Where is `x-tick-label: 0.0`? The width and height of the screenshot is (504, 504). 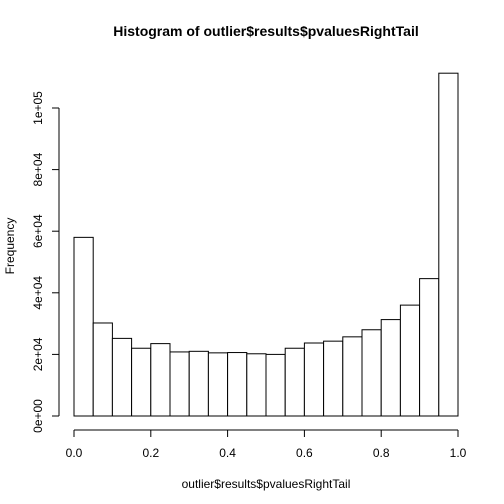
x-tick-label: 0.0 is located at coordinates (74, 453).